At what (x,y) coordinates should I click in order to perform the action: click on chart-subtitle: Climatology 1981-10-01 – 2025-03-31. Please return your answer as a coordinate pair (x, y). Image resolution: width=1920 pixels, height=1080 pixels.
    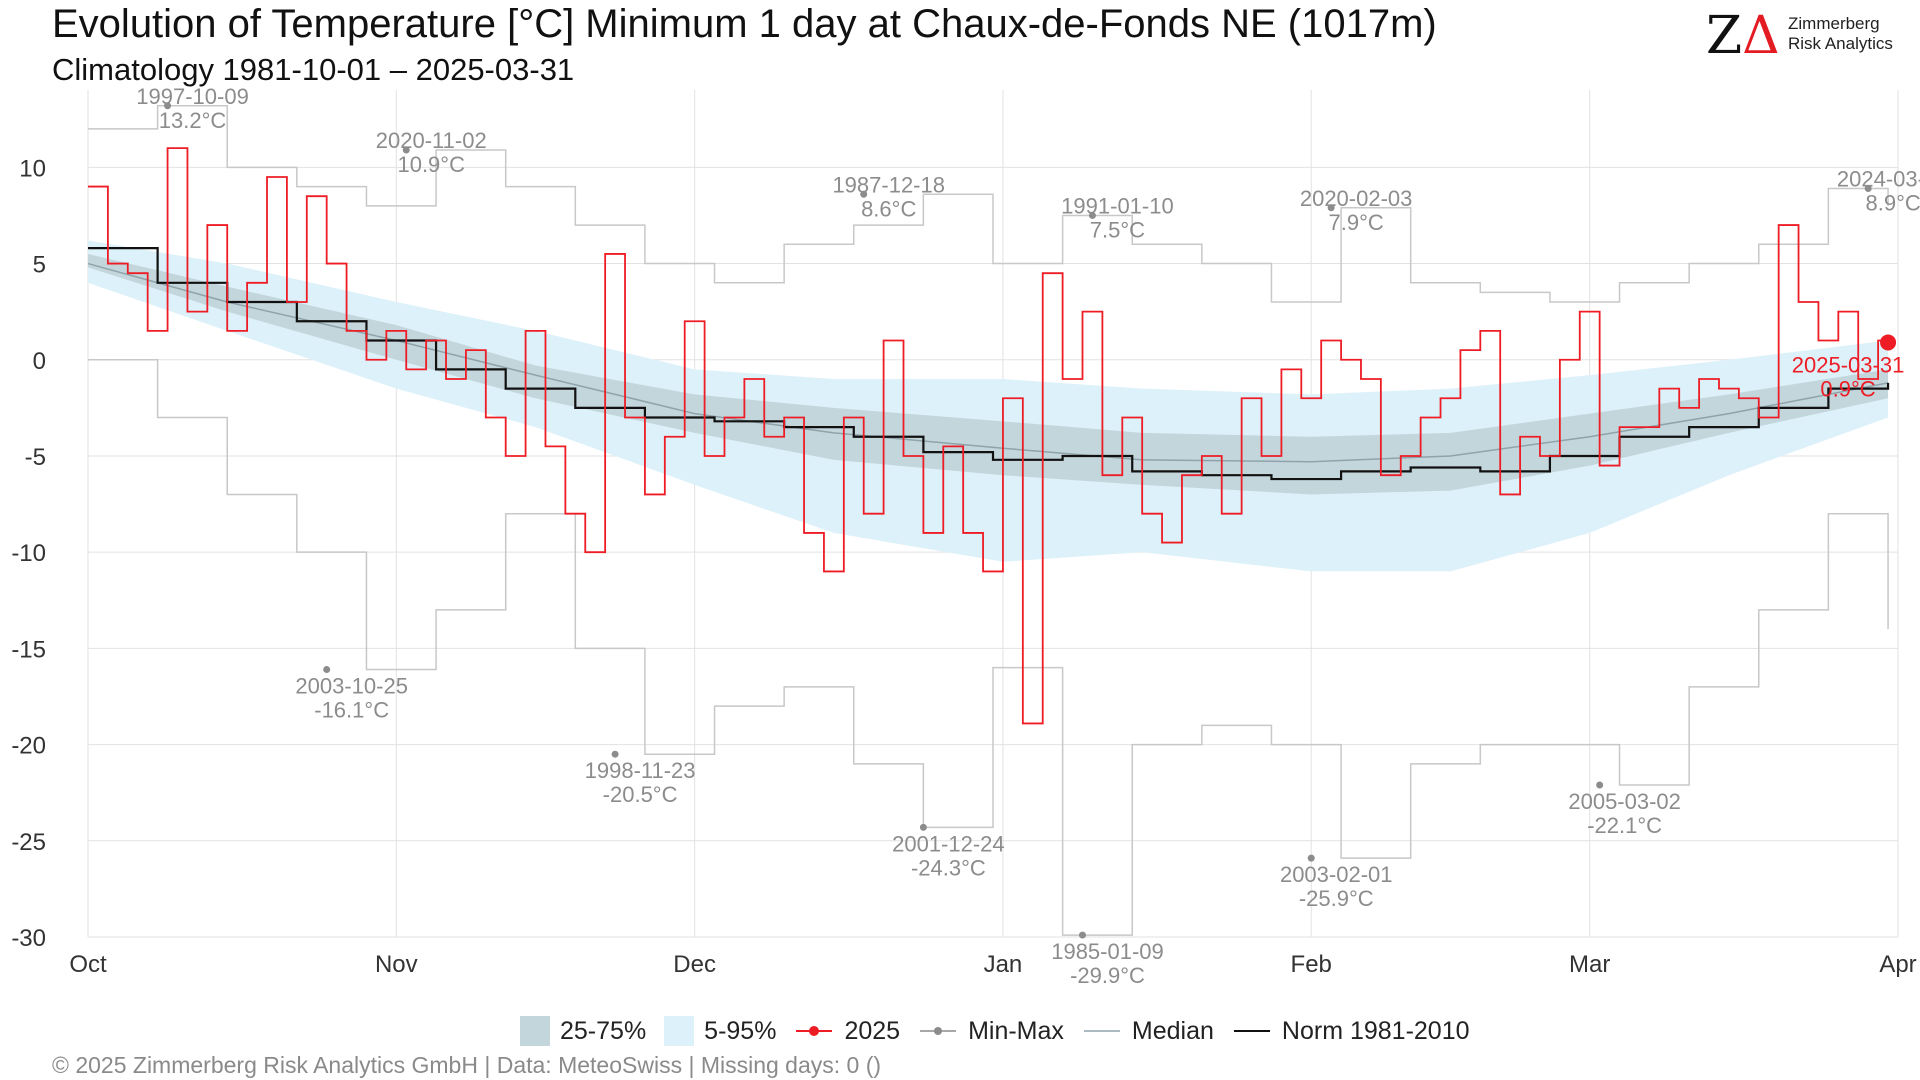
    Looking at the image, I should click on (313, 69).